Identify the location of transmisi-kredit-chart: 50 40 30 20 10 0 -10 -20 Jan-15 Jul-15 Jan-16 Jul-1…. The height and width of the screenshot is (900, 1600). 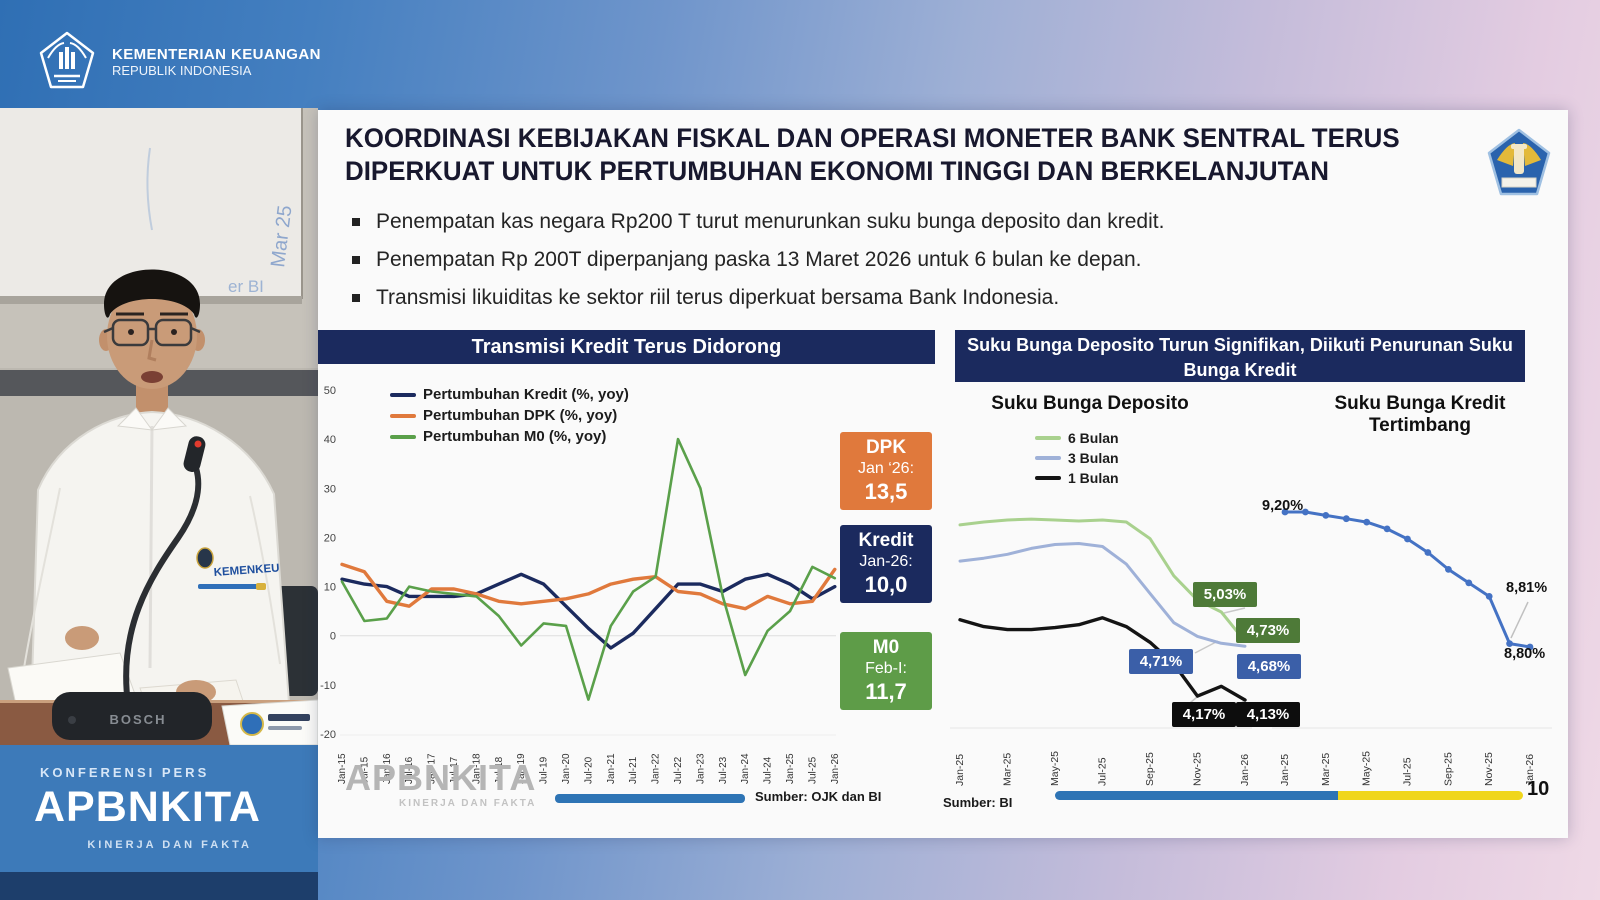
(580, 584).